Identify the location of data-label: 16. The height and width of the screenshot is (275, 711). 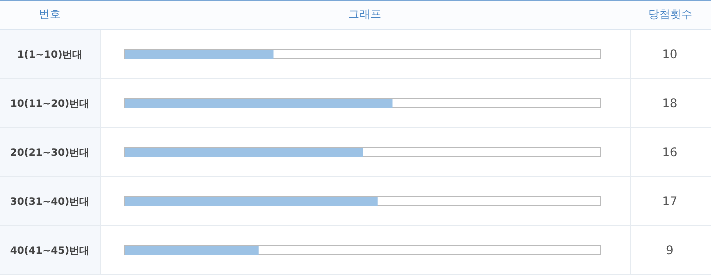
(670, 153).